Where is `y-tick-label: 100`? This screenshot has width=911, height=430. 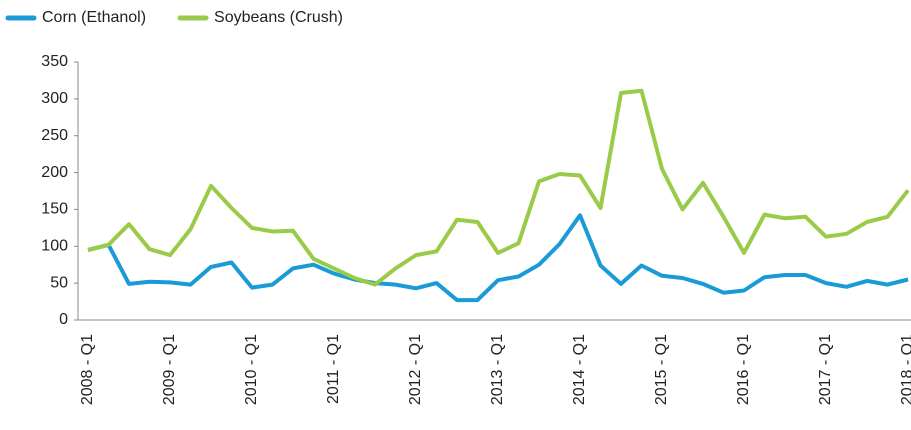 y-tick-label: 100 is located at coordinates (54, 246).